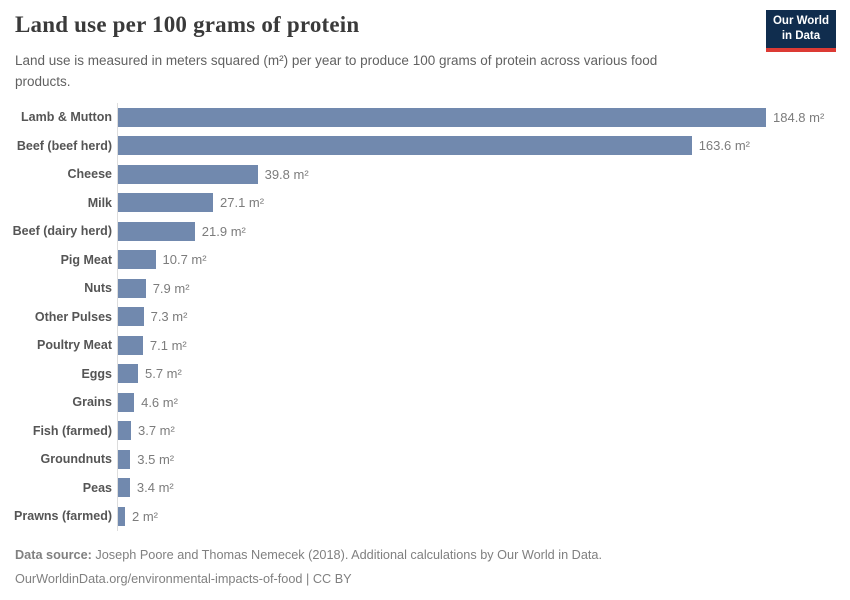  What do you see at coordinates (169, 317) in the screenshot?
I see `value-label: 7.3 m²` at bounding box center [169, 317].